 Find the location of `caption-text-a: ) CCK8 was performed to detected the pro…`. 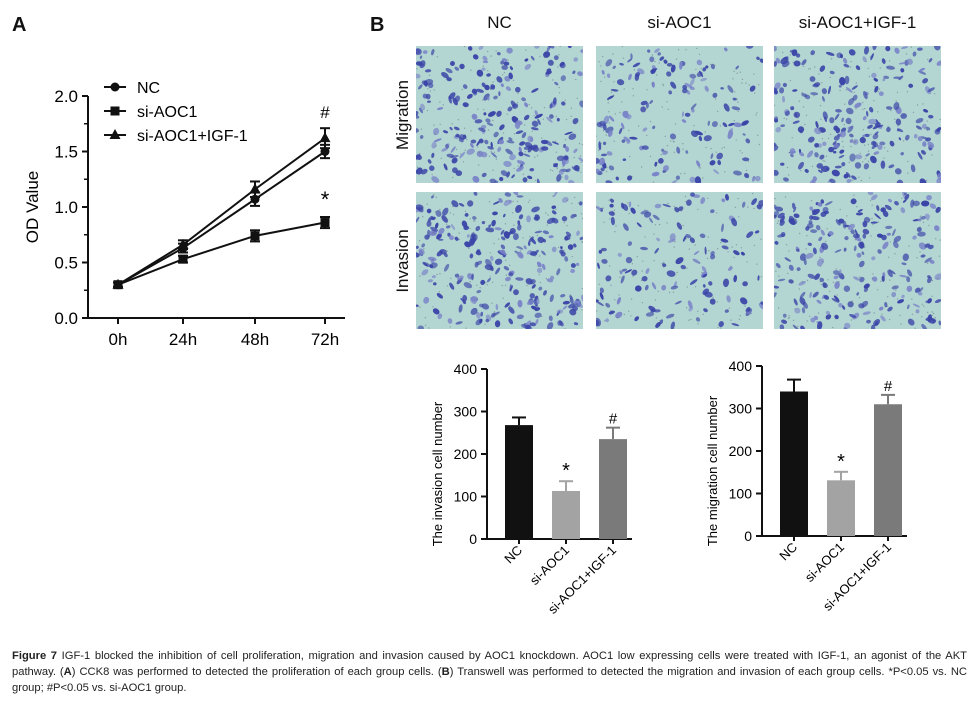

caption-text-a: ) CCK8 was performed to detected the pro… is located at coordinates (256, 672).